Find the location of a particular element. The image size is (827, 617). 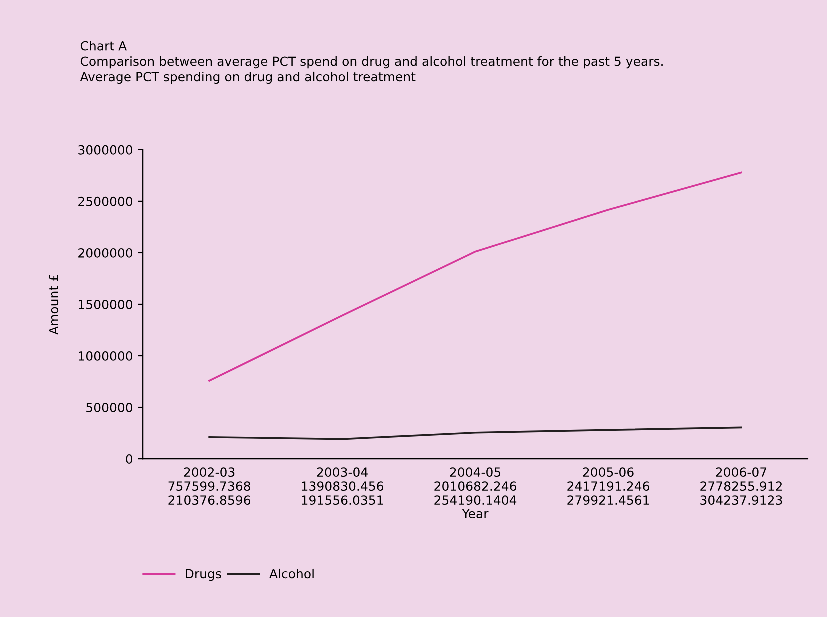

y-tick-label: 2500000 is located at coordinates (105, 201).